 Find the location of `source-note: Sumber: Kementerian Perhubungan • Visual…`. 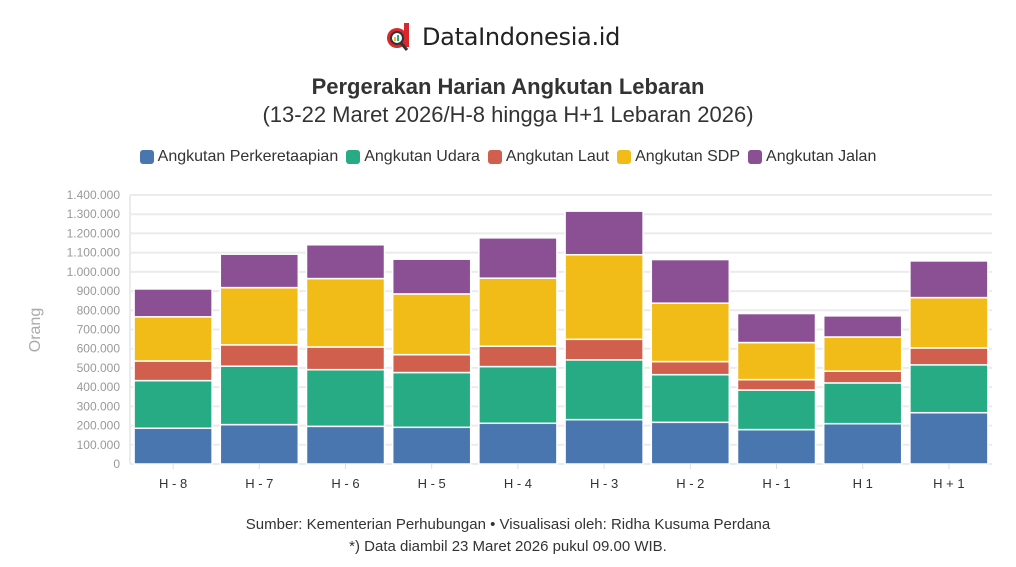

source-note: Sumber: Kementerian Perhubungan • Visual… is located at coordinates (508, 524).